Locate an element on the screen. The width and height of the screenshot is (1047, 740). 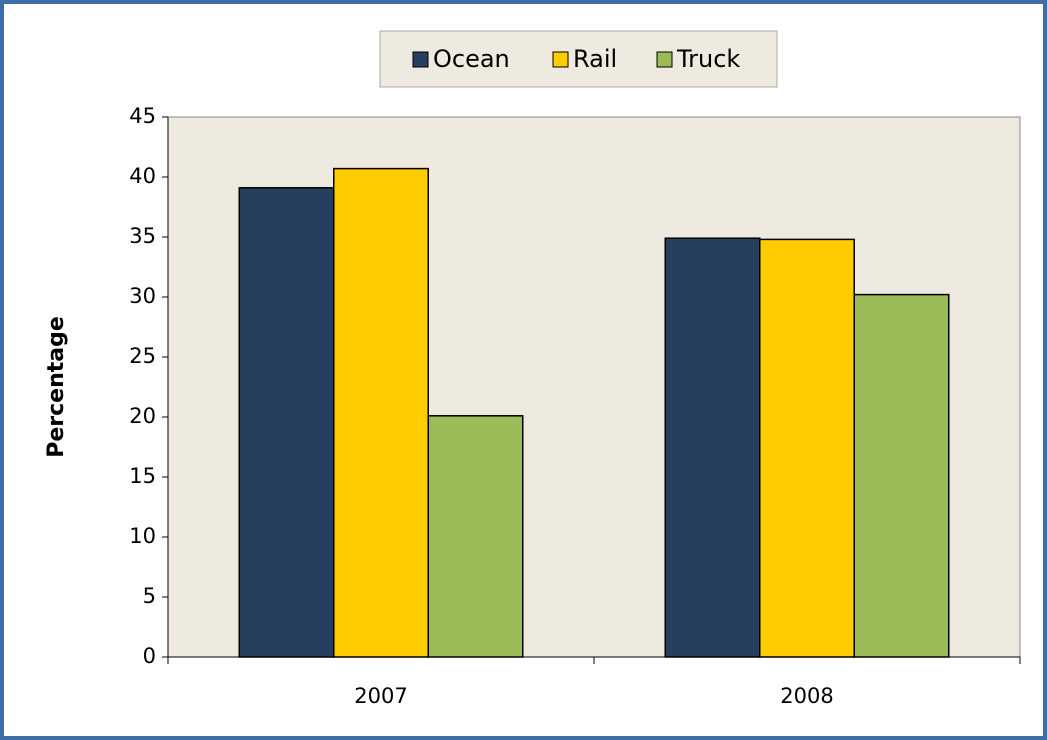
y-tick-label: 15 is located at coordinates (142, 476).